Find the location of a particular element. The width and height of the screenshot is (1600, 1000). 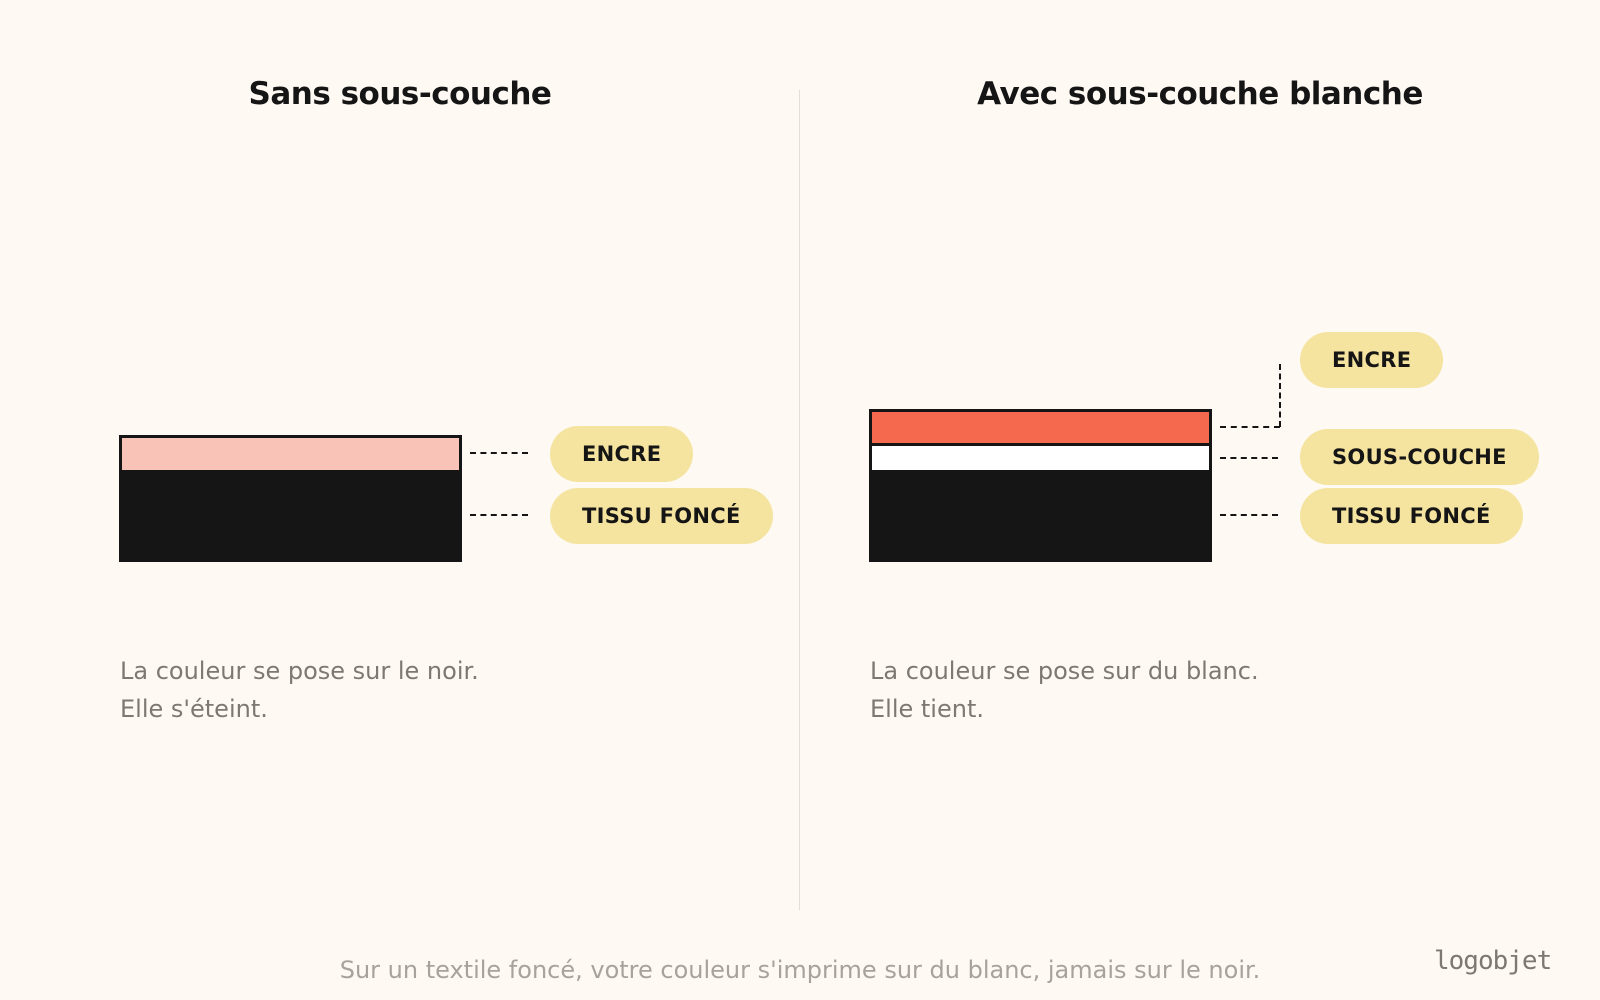

right-ink-layer is located at coordinates (1040, 427).